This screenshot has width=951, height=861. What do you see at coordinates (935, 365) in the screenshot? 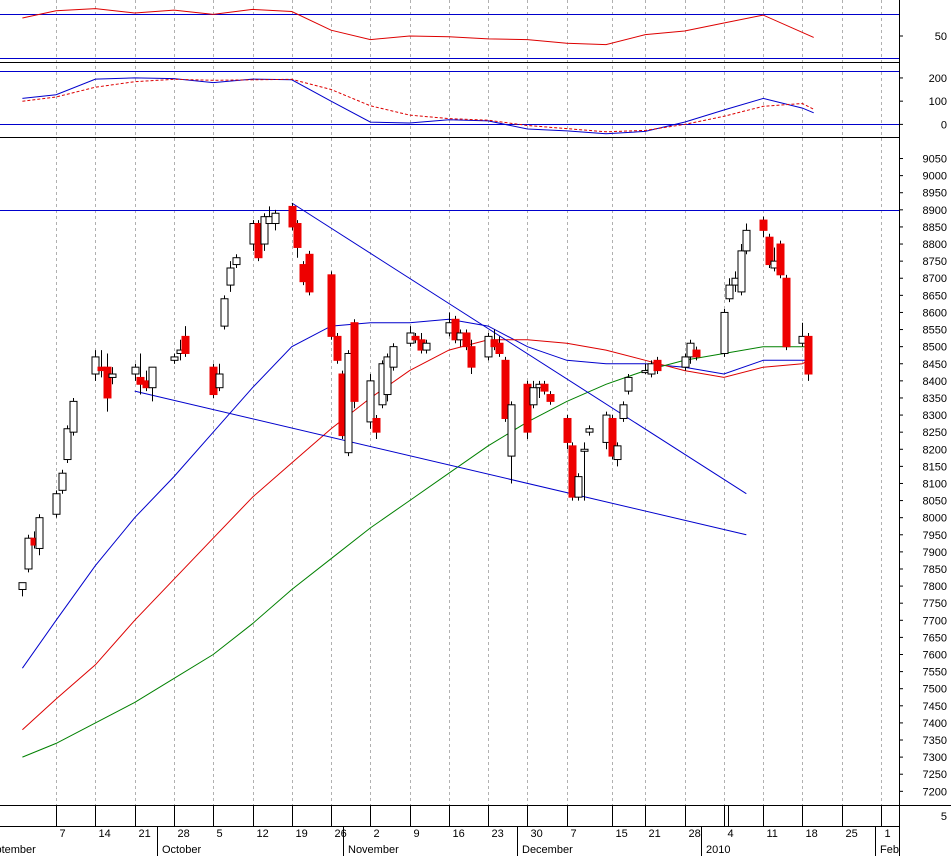
I see `price-tick-label-12: 8450` at bounding box center [935, 365].